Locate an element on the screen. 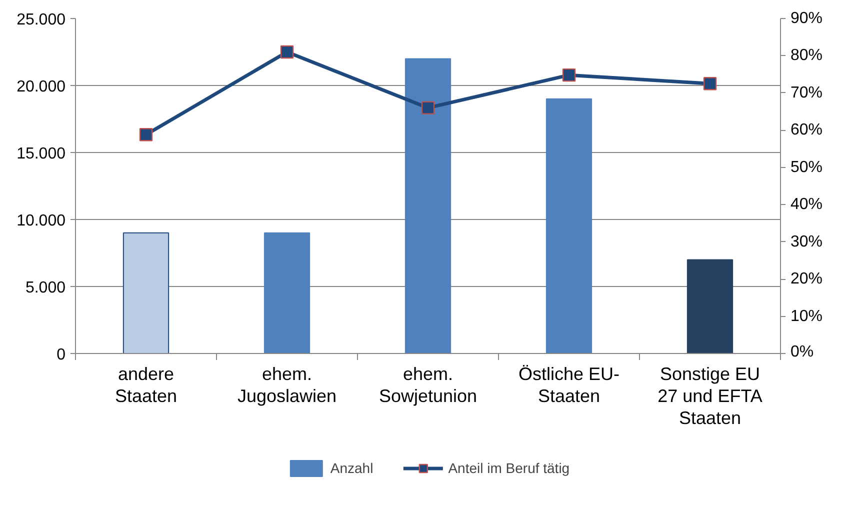 This screenshot has width=865, height=512. x-tick-label: Sonstige EU 27 und EFTA Staaten is located at coordinates (710, 396).